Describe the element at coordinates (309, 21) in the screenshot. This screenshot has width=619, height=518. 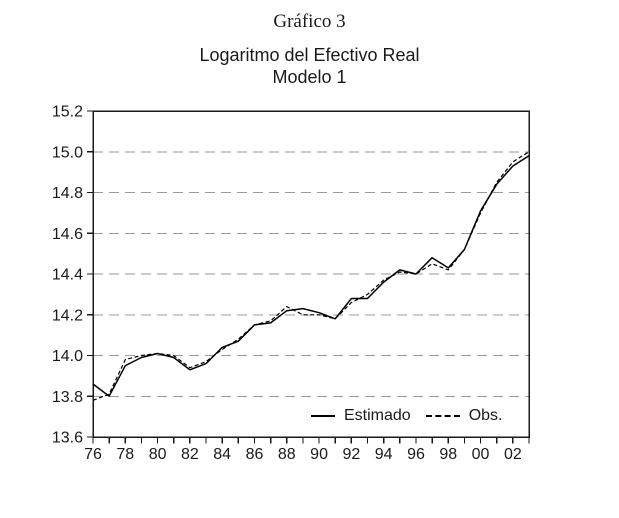
I see `figure-number-title: Gráfico 3` at that location.